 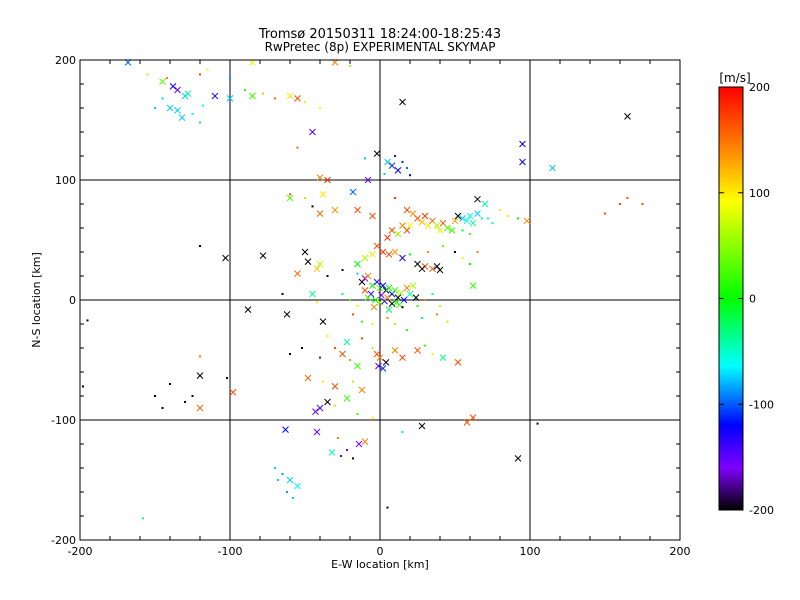 What do you see at coordinates (680, 551) in the screenshot?
I see `x-tick-label: 200` at bounding box center [680, 551].